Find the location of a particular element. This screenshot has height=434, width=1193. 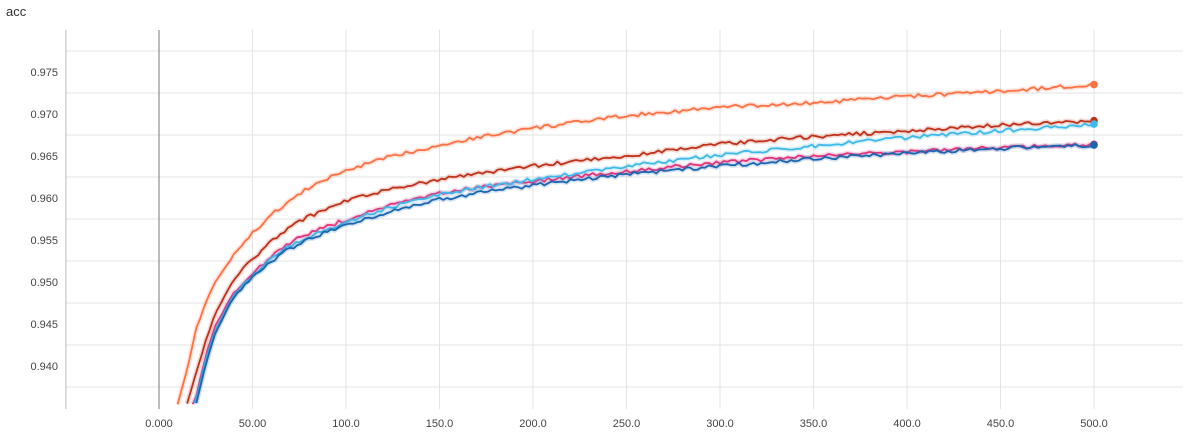

x-tick-label: 300.0 is located at coordinates (720, 424).